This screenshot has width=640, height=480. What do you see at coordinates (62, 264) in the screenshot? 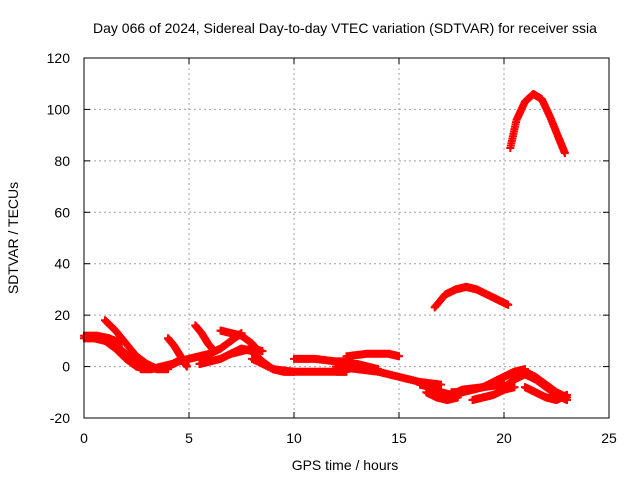
I see `y-tick-label: 40` at bounding box center [62, 264].